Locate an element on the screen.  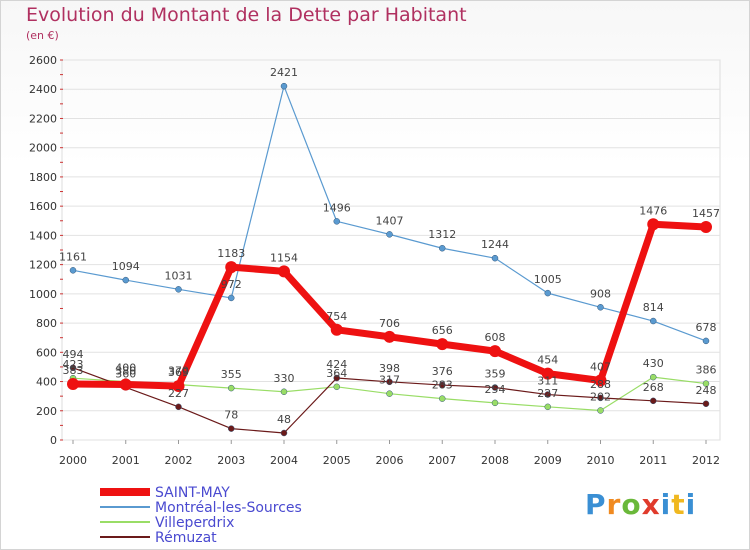
y-tick-label: 600 is located at coordinates (46, 352).